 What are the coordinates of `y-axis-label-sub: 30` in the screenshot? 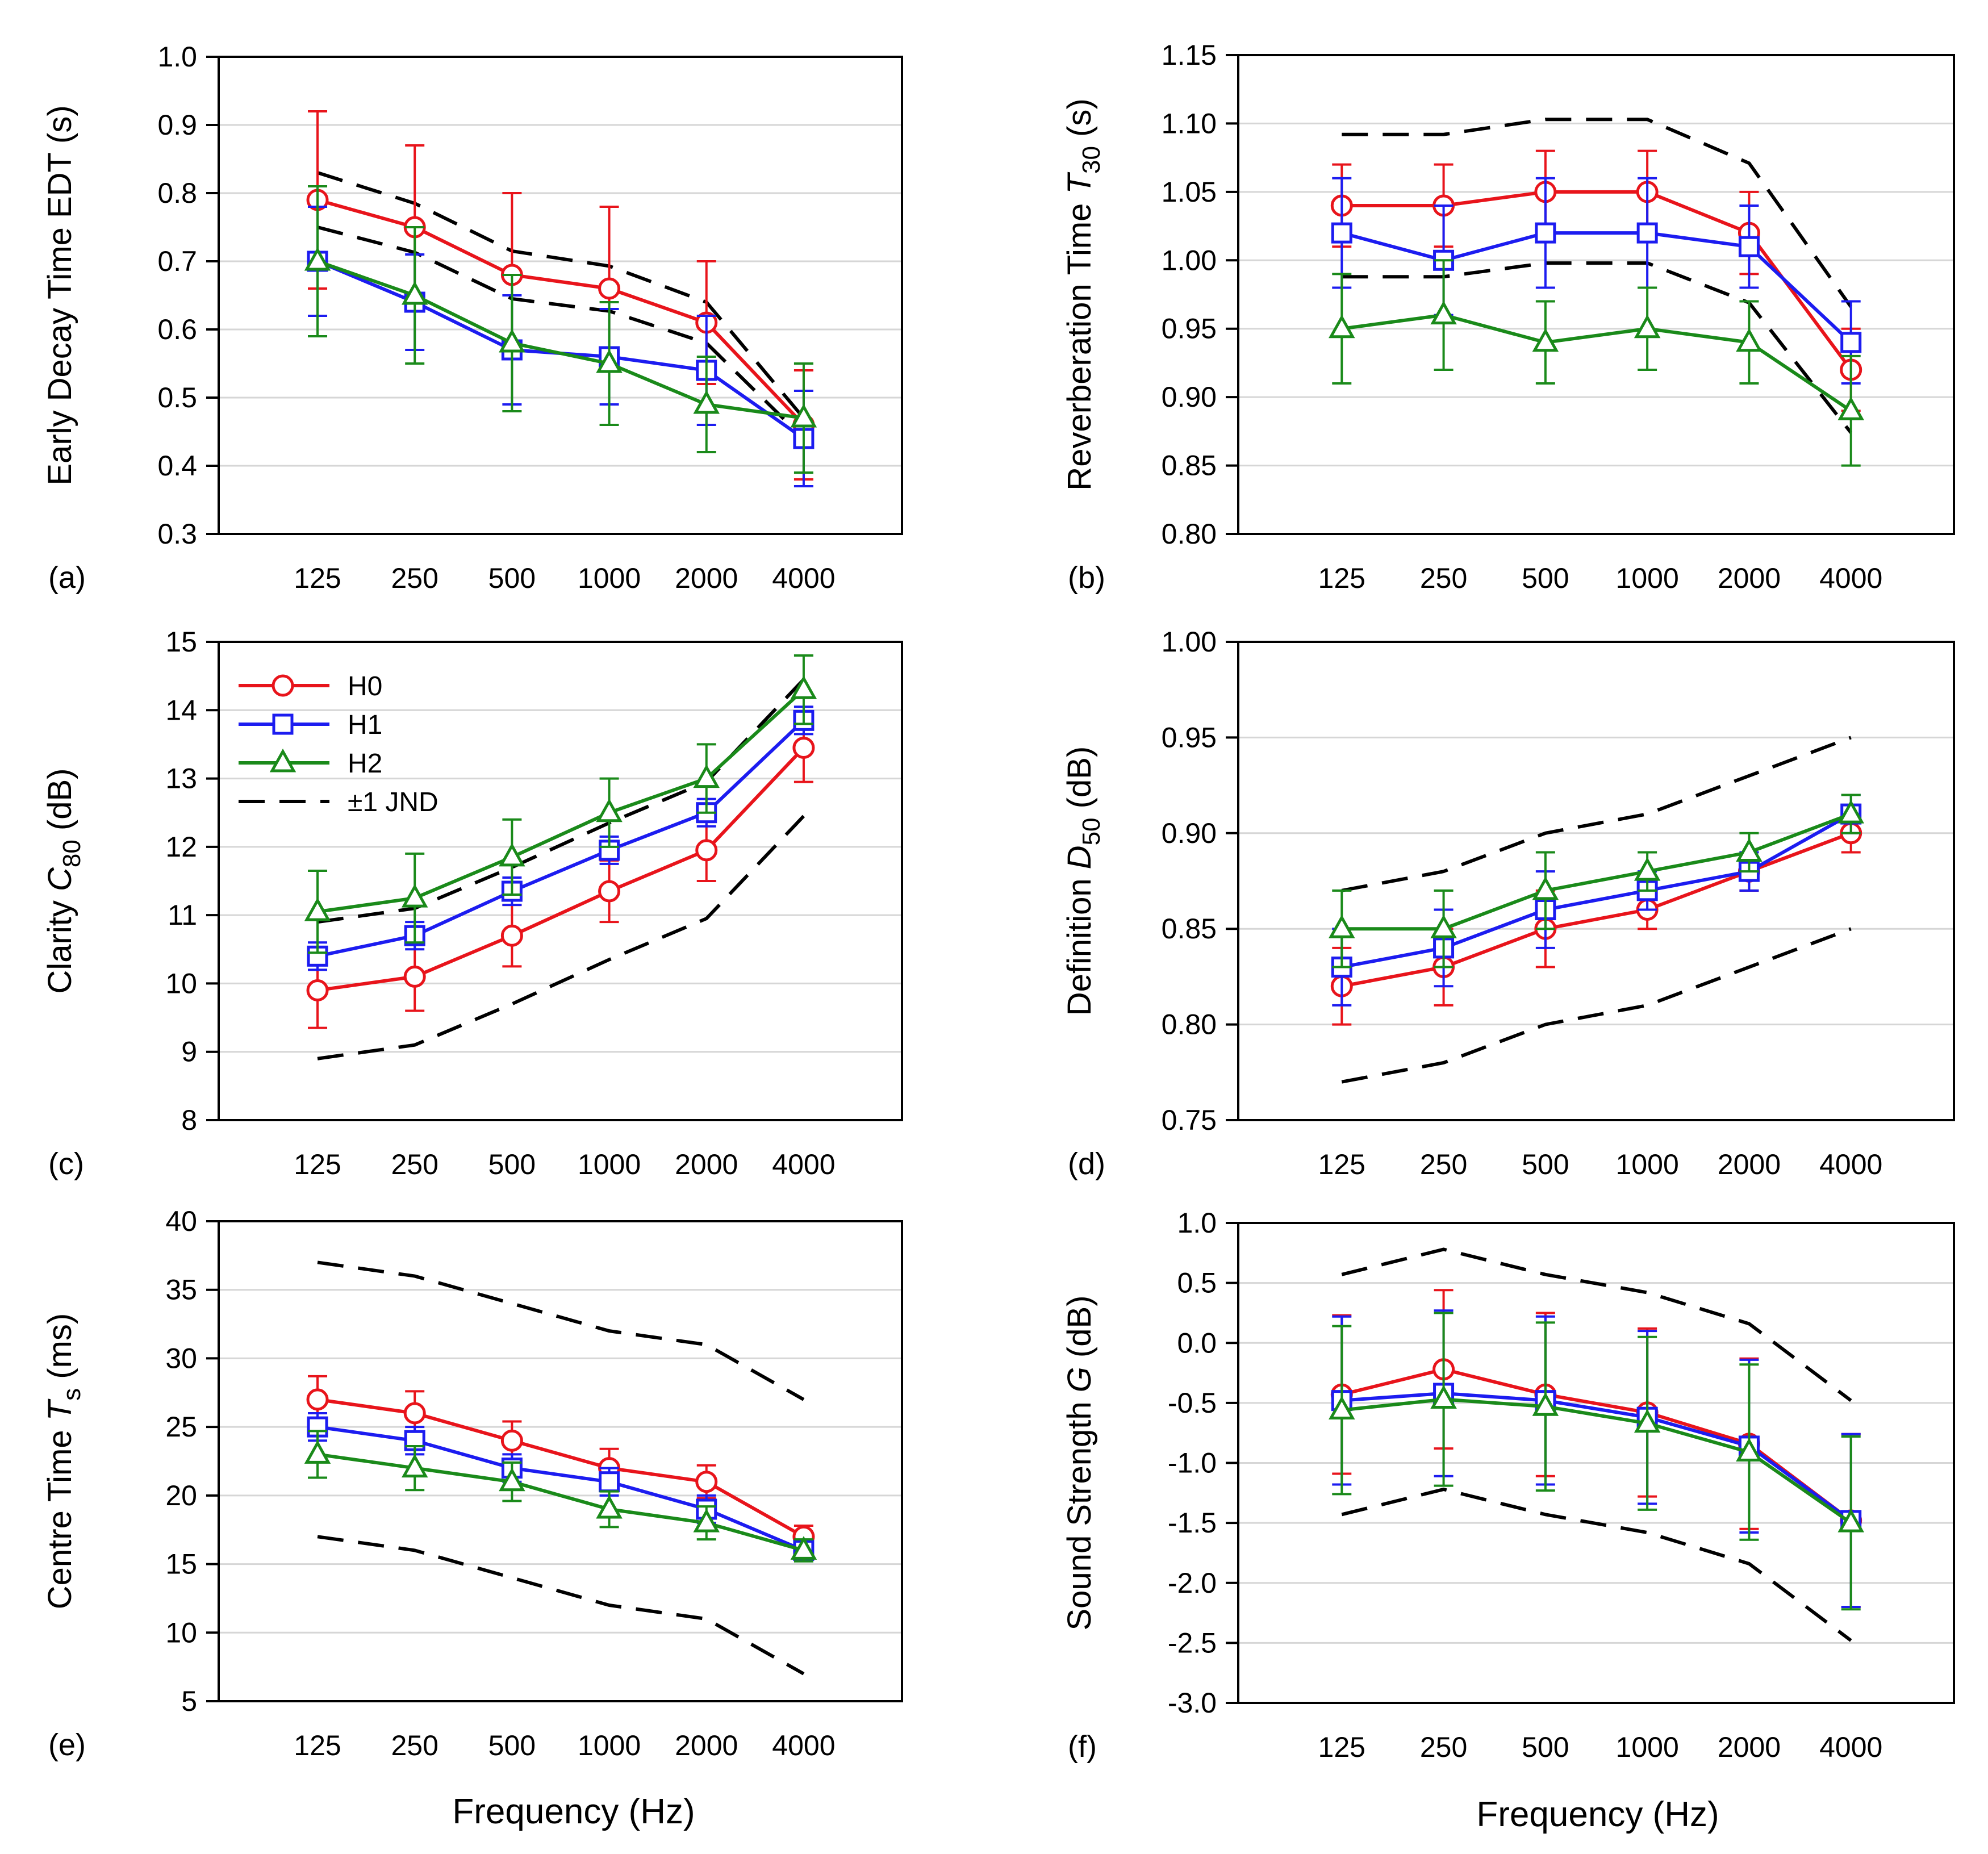 It's located at (1091, 160).